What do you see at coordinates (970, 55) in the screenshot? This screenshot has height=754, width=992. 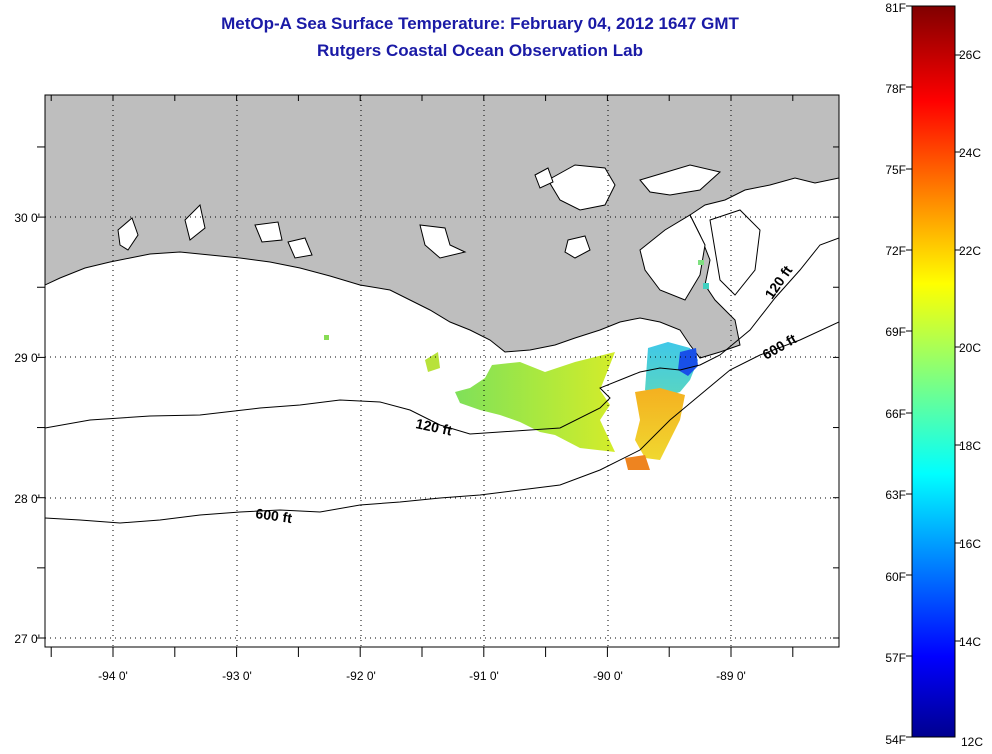 I see `colorbar-c-label: 26C` at bounding box center [970, 55].